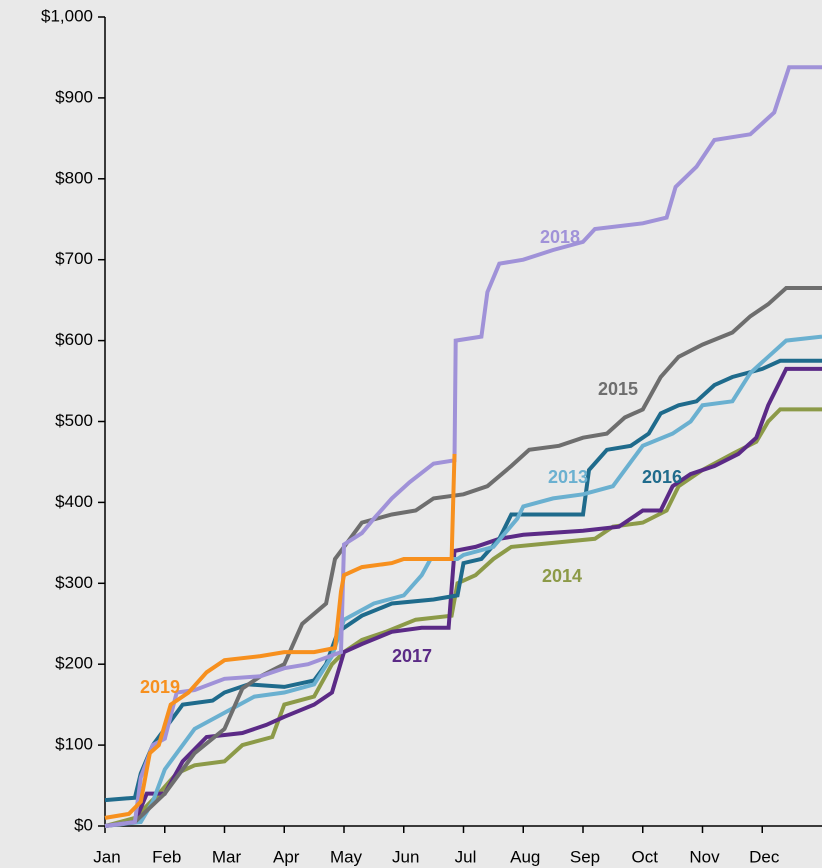  Describe the element at coordinates (466, 856) in the screenshot. I see `x-tick-label: Jul` at that location.